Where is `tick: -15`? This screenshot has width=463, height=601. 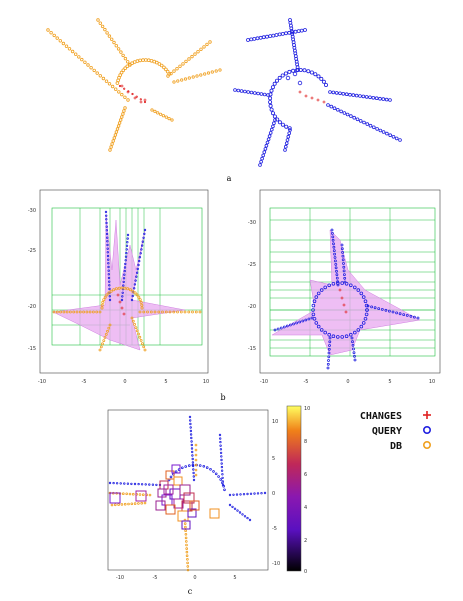 tick: -15 is located at coordinates (32, 349).